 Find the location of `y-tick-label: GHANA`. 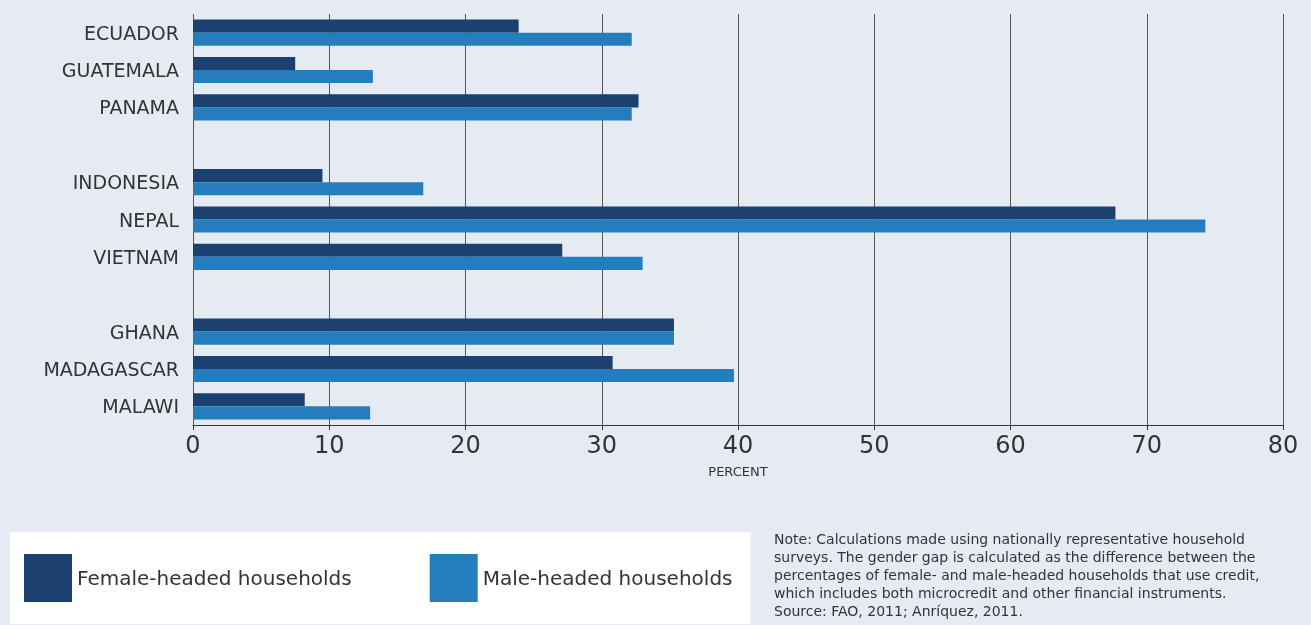

y-tick-label: GHANA is located at coordinates (144, 331).